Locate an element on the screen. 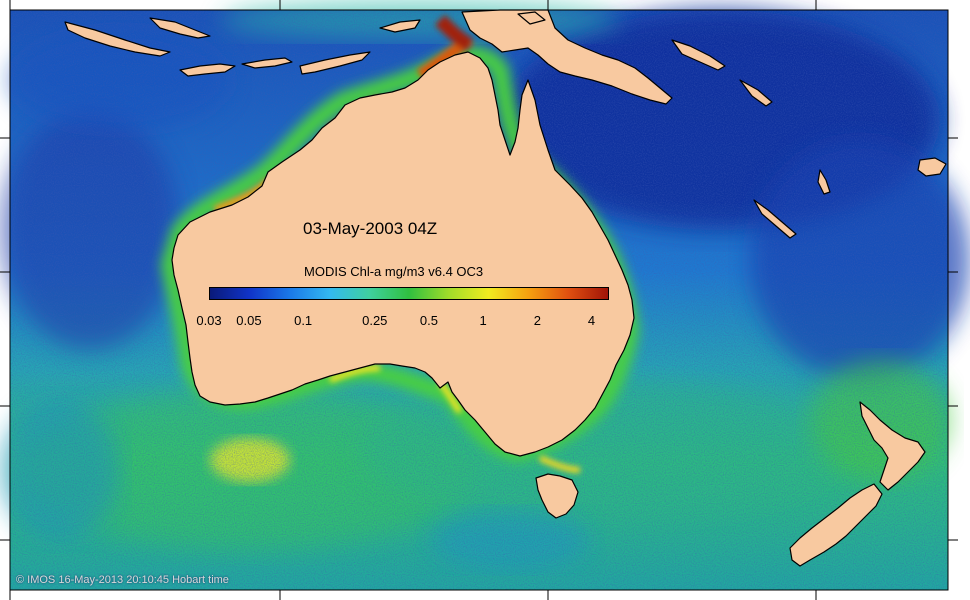 The width and height of the screenshot is (970, 600). sulawesi-island is located at coordinates (180, 28).